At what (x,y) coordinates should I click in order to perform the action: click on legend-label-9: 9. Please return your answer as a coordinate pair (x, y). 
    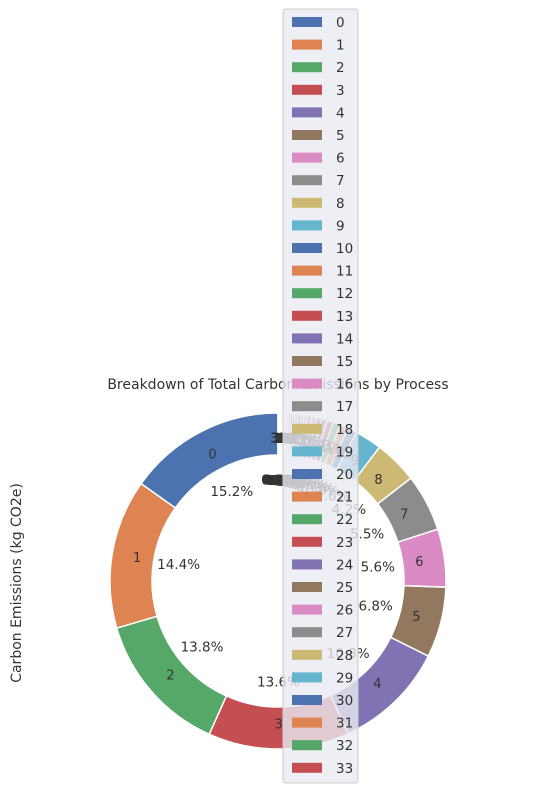
    Looking at the image, I should click on (340, 226).